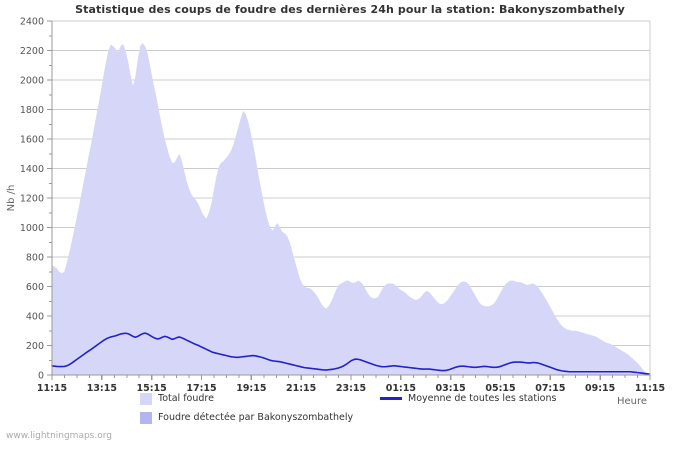 The image size is (700, 450). What do you see at coordinates (246, 398) in the screenshot?
I see `legend-item: Total foudre` at bounding box center [246, 398].